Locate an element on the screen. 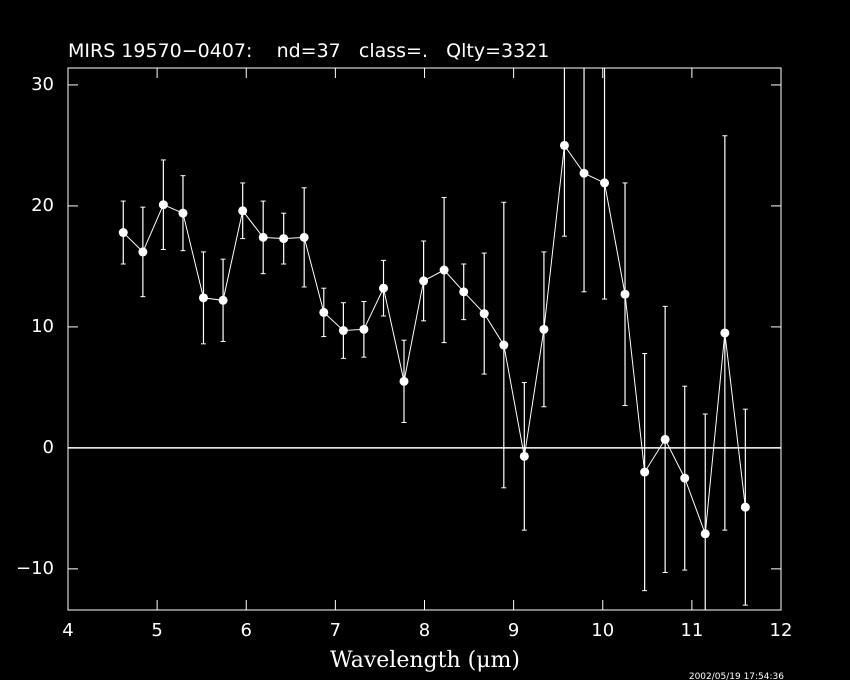  y-tick-label: 10 is located at coordinates (42, 326).